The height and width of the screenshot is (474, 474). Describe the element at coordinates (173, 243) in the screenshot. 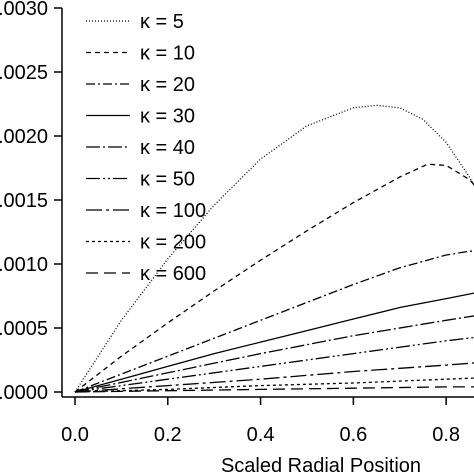

I see `legend-label: κ = 200` at that location.